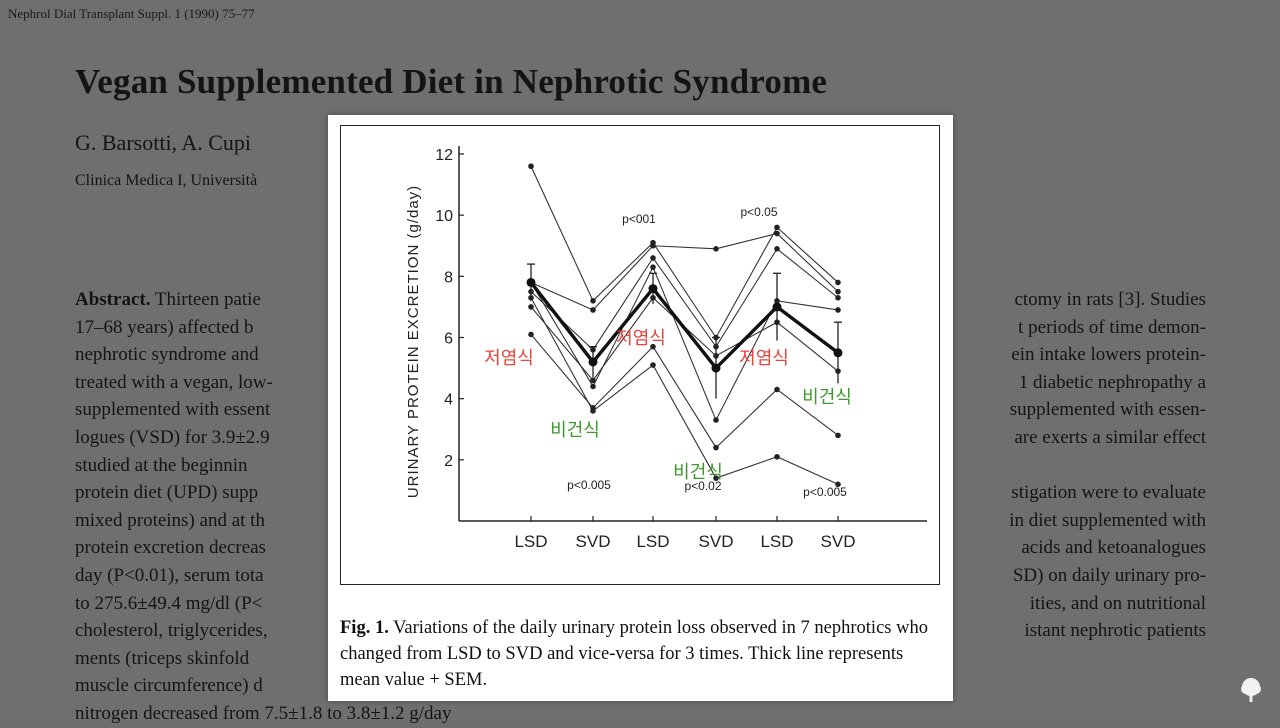  Describe the element at coordinates (444, 155) in the screenshot. I see `y-tick-label: 12` at that location.